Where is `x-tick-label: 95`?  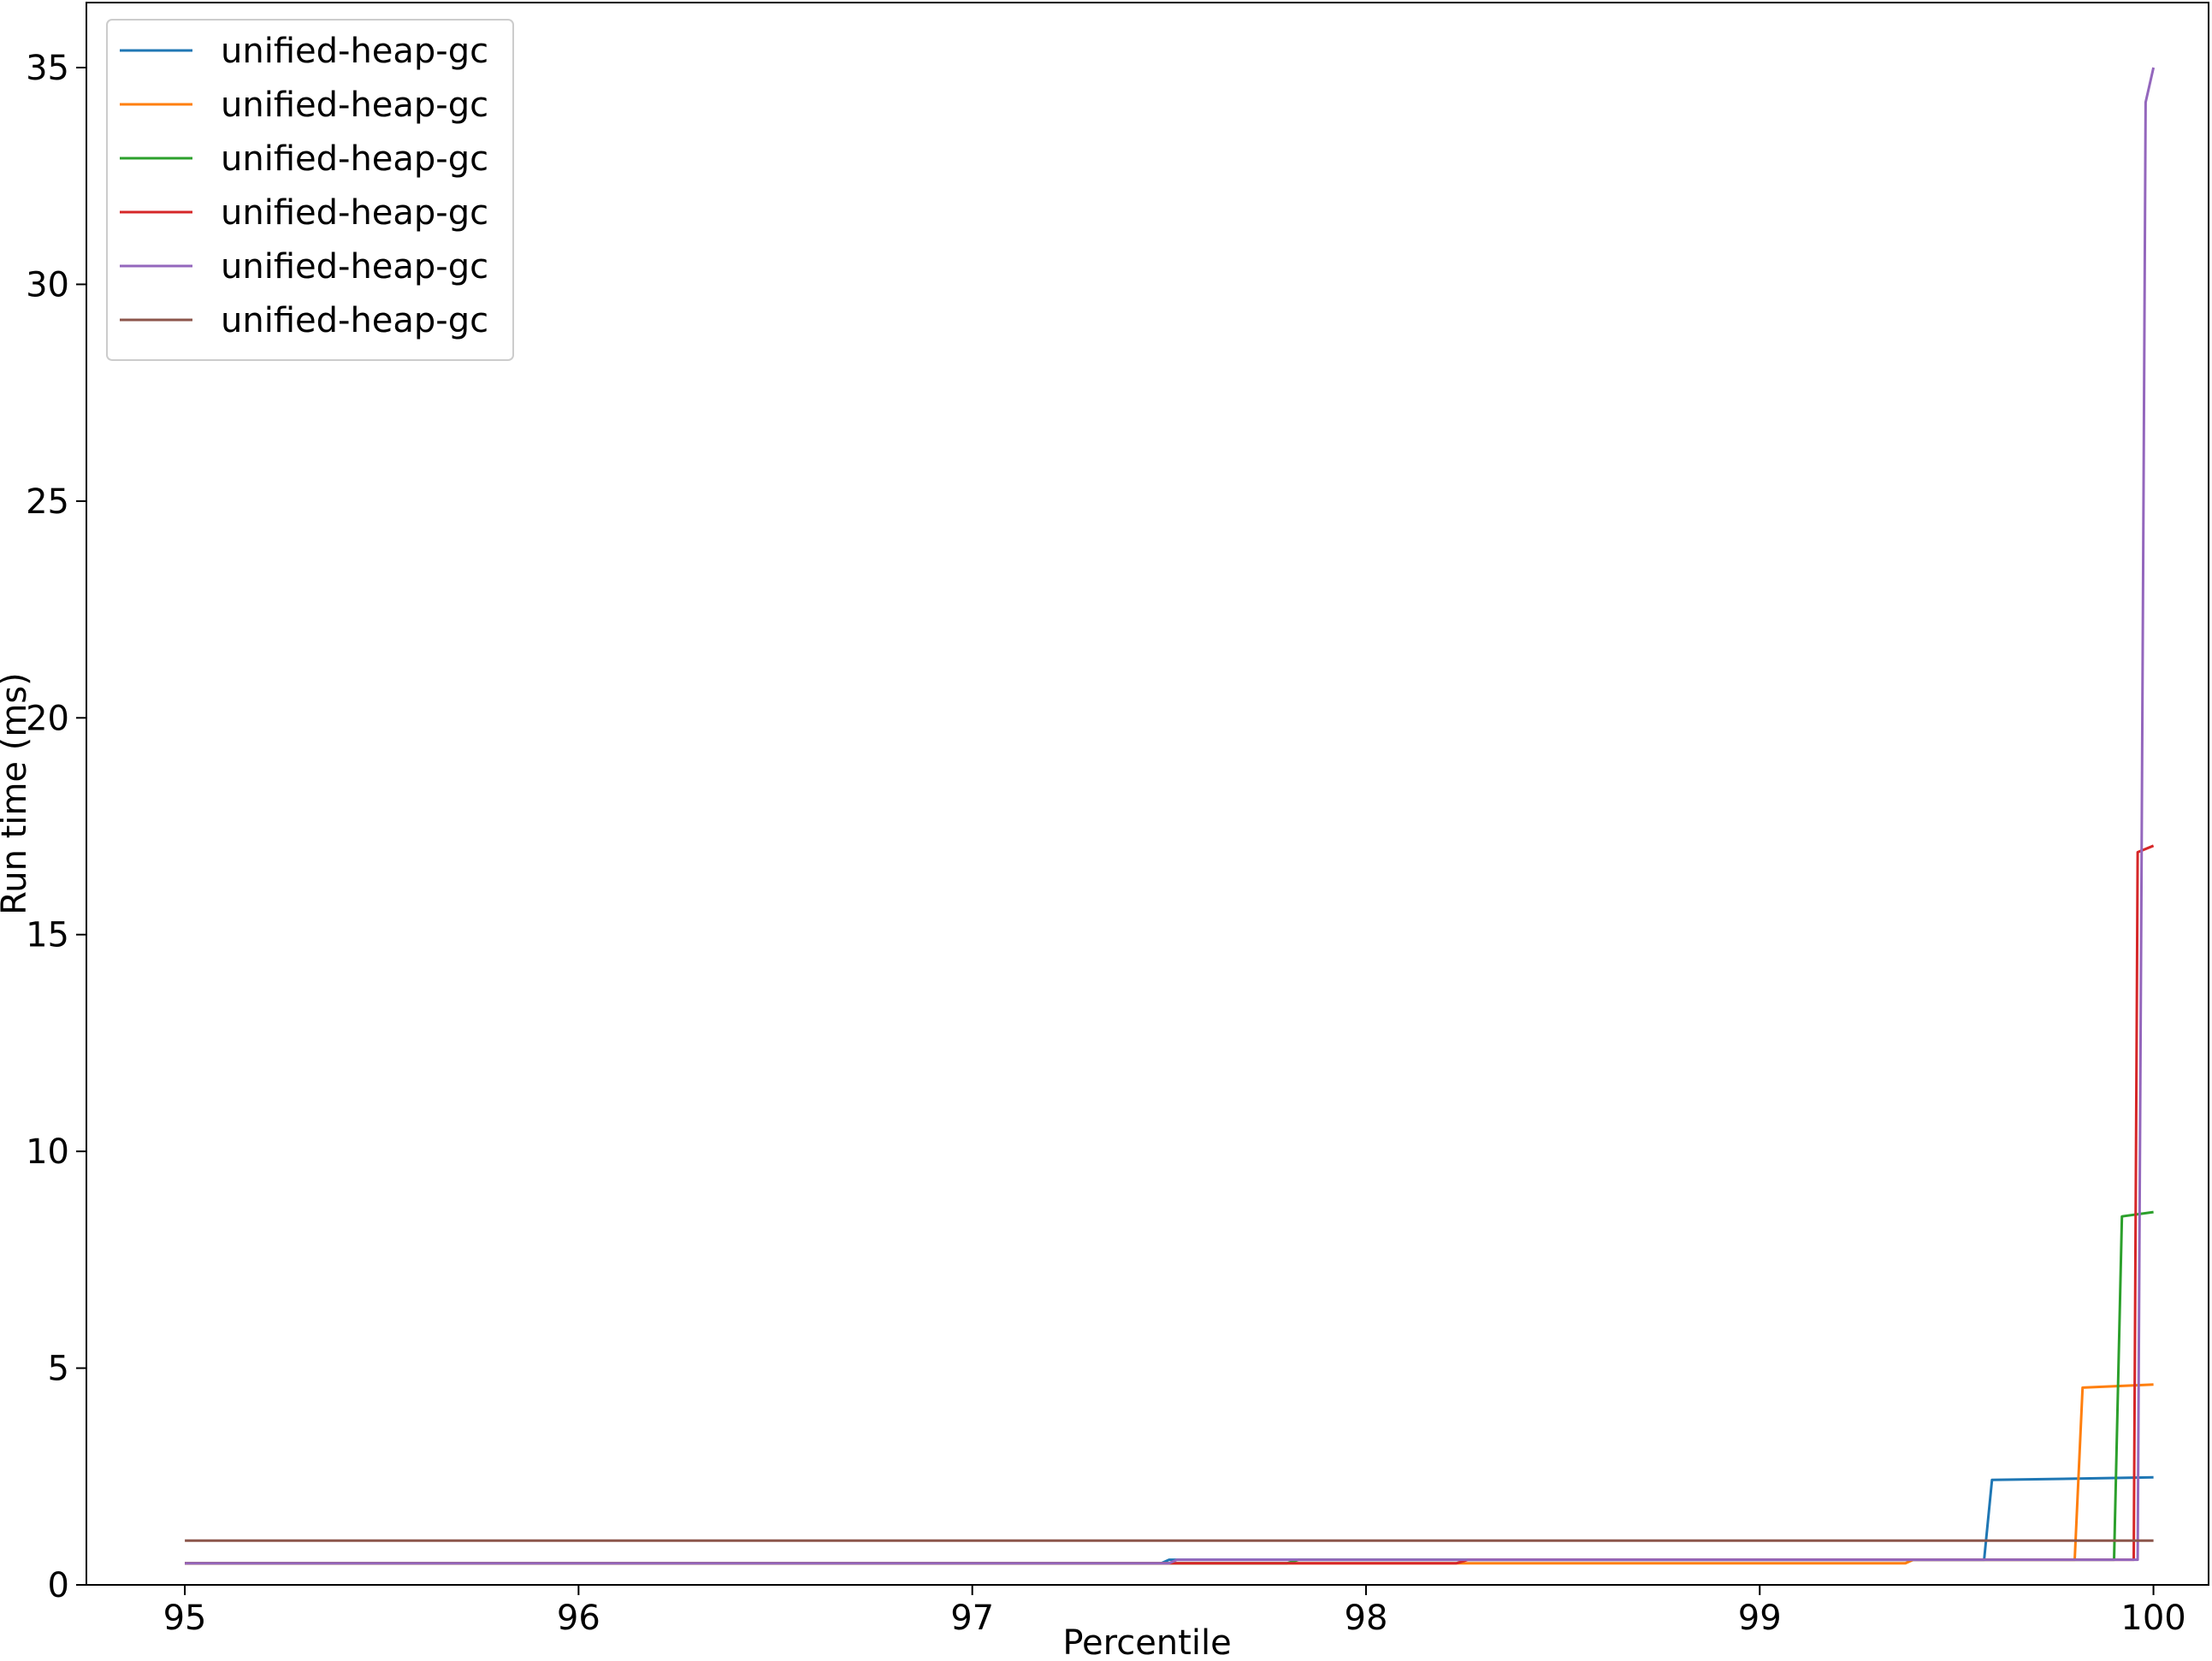 x-tick-label: 95 is located at coordinates (185, 1618).